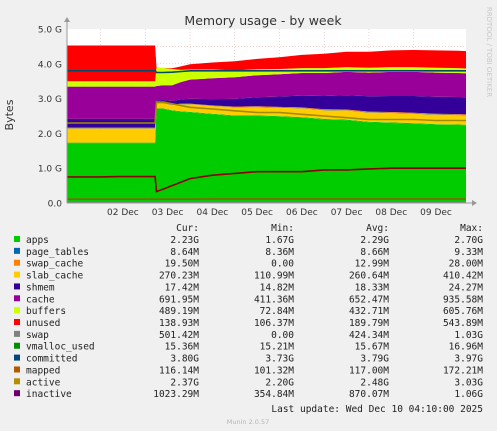  Describe the element at coordinates (274, 299) in the screenshot. I see `legend-min-cache: 411.36M` at that location.